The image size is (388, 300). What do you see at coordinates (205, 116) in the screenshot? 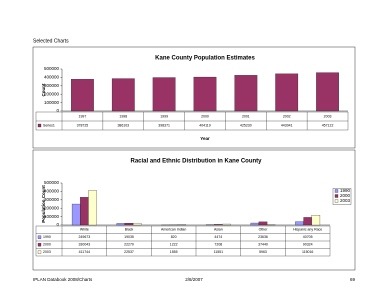
I see `x-tick-label: 2000` at bounding box center [205, 116].